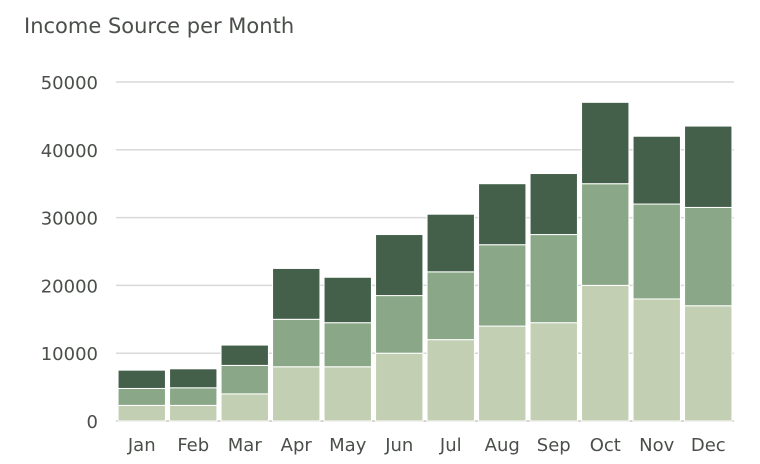 Image resolution: width=760 pixels, height=464 pixels. Describe the element at coordinates (426, 445) in the screenshot. I see `x-axis-ticks: Jan Feb Mar Apr May Jun Jul Aug Sep Oct Nov Dec` at that location.